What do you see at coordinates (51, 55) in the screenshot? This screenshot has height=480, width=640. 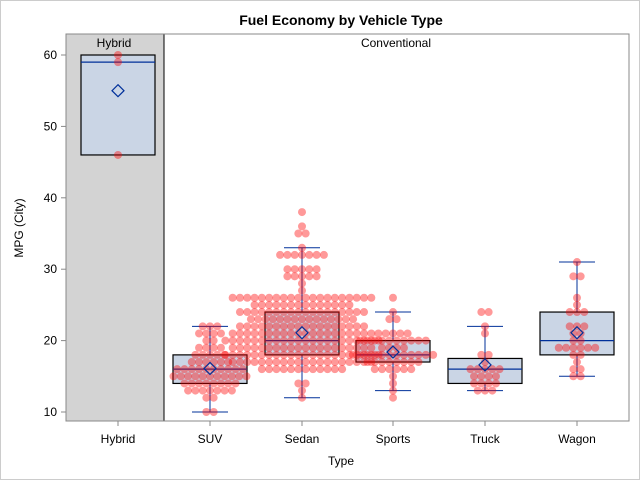 I see `y-tick-label: 60` at bounding box center [51, 55].